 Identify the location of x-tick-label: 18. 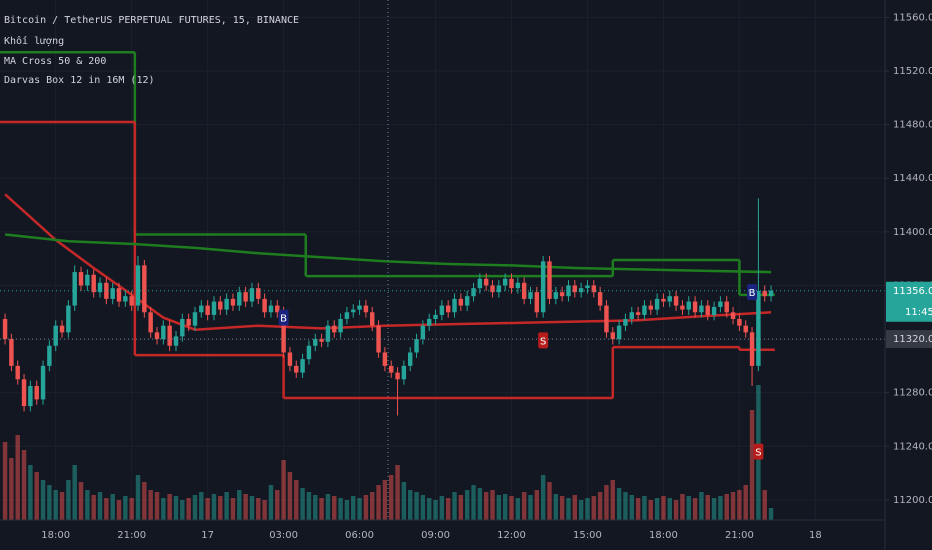
(815, 535).